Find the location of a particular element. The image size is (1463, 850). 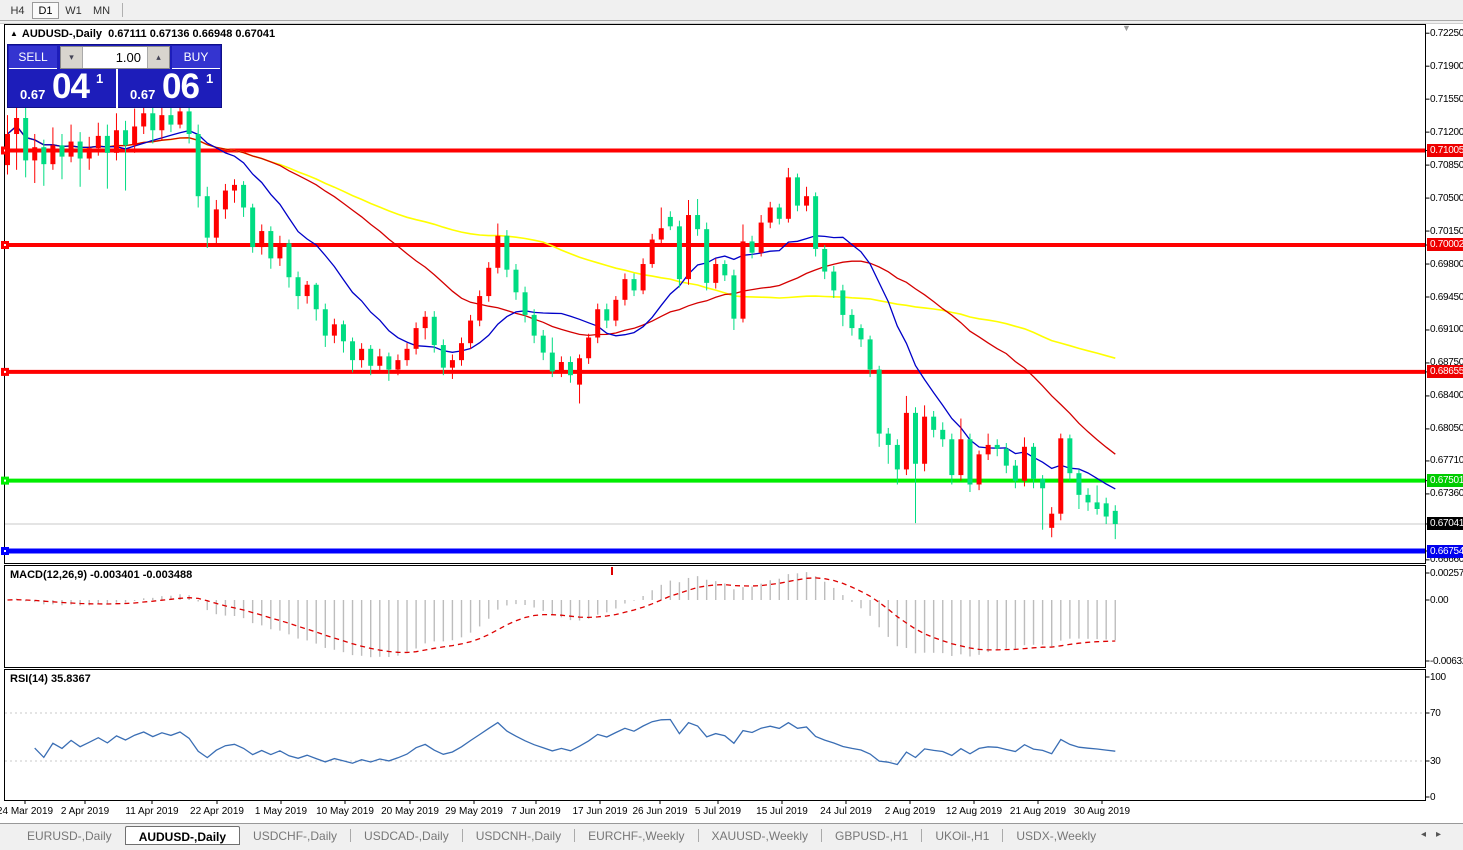

volume-increase-icon: ▴ is located at coordinates (158, 57).